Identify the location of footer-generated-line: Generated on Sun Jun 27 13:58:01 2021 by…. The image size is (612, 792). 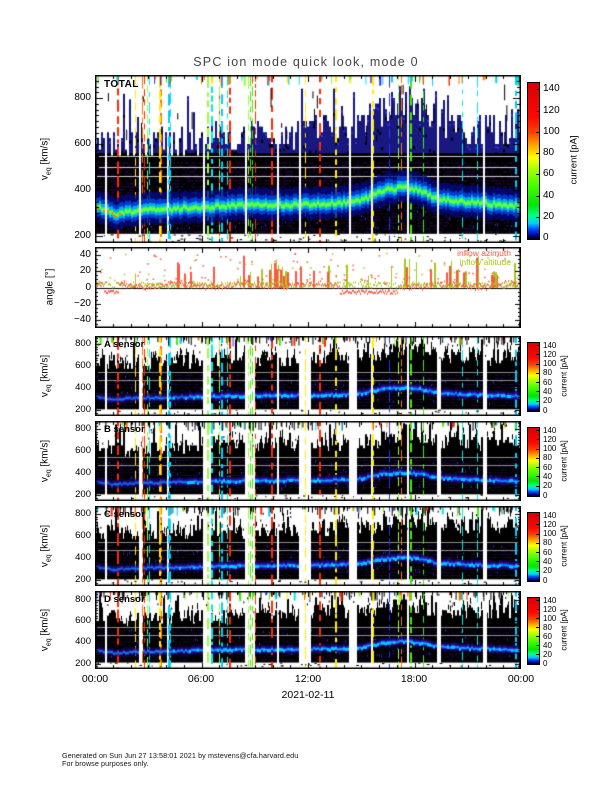
(180, 755).